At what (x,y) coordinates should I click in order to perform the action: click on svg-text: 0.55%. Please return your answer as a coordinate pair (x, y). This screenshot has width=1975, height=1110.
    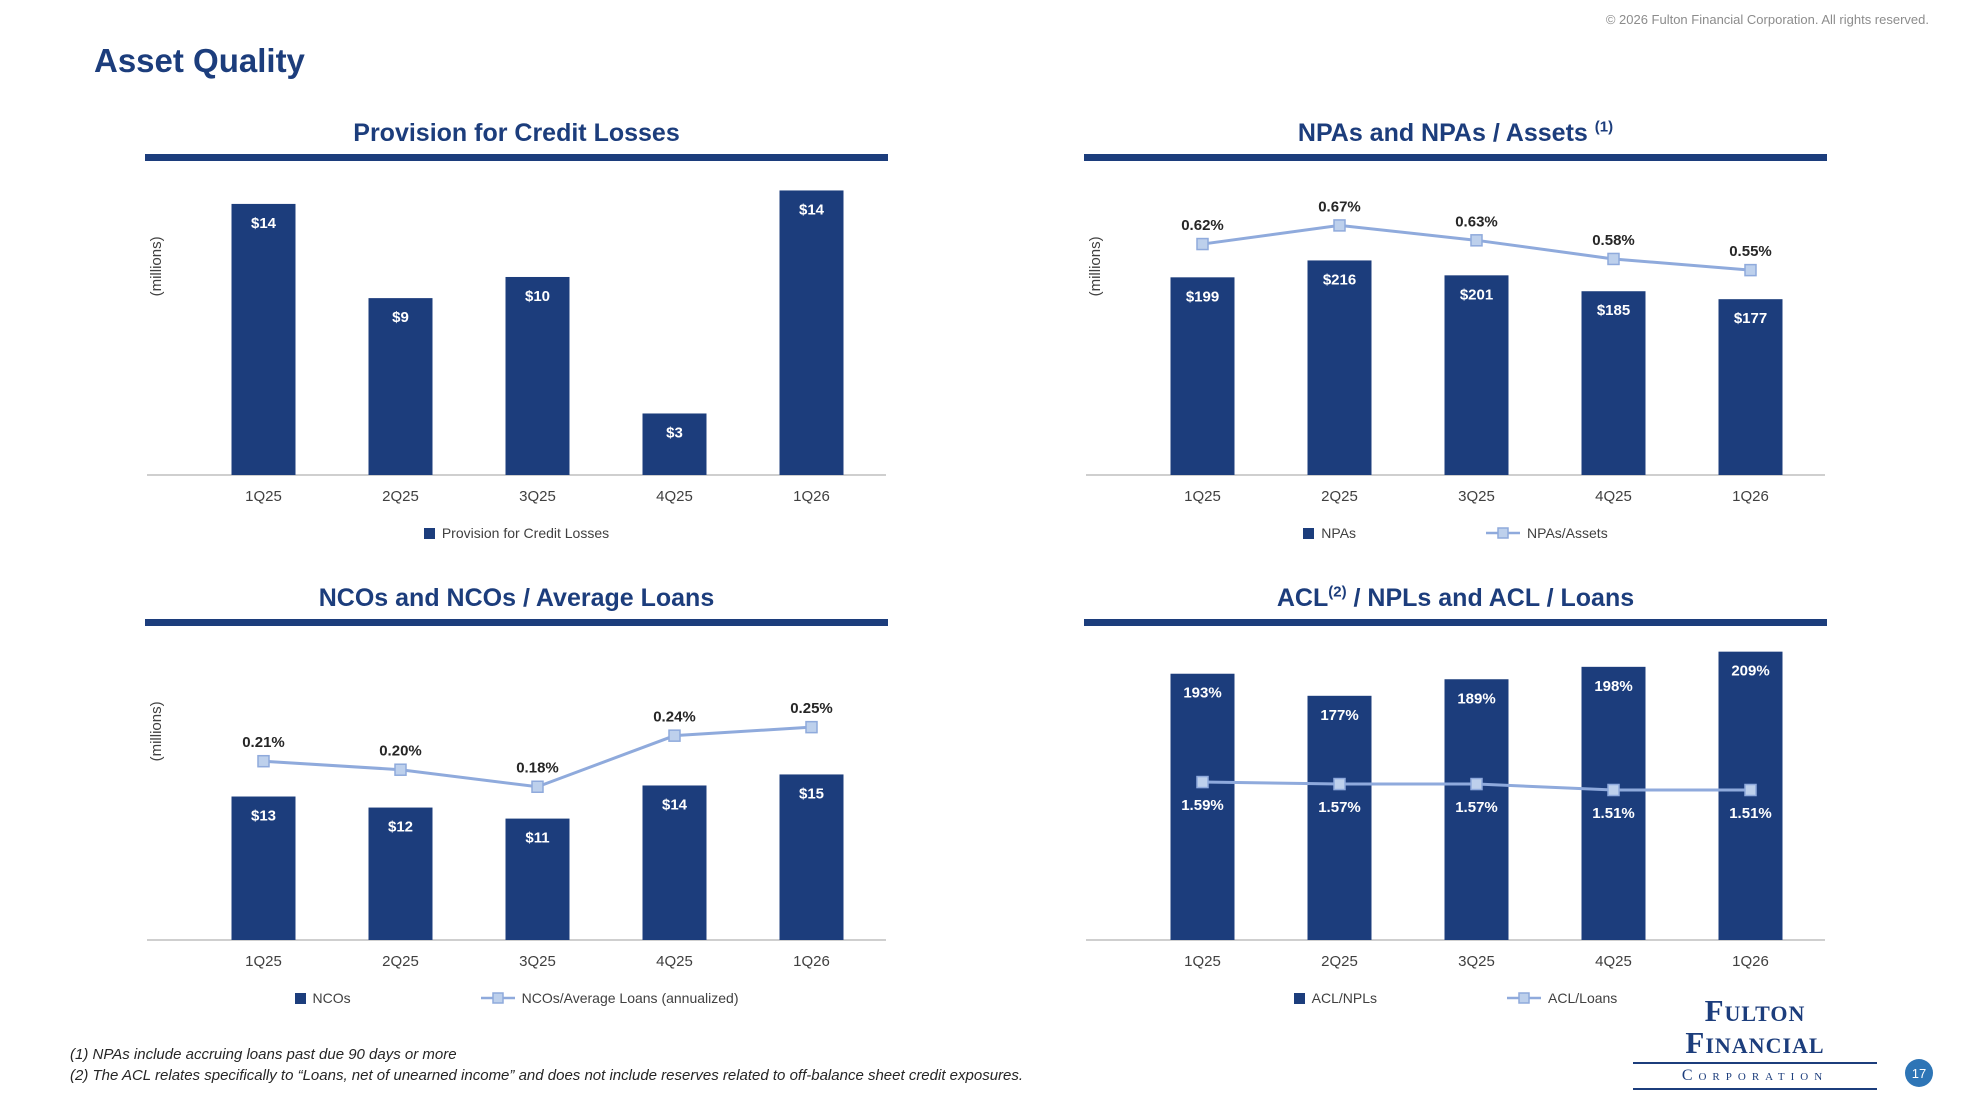
    Looking at the image, I should click on (1750, 251).